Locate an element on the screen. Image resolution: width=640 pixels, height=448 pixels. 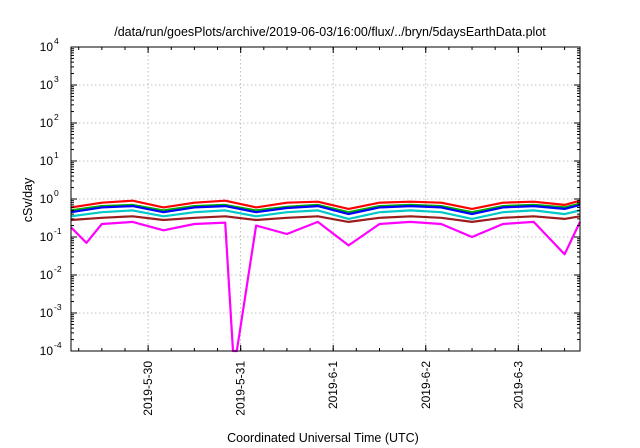
y-tick-label-exponent: 4 is located at coordinates (56, 41).